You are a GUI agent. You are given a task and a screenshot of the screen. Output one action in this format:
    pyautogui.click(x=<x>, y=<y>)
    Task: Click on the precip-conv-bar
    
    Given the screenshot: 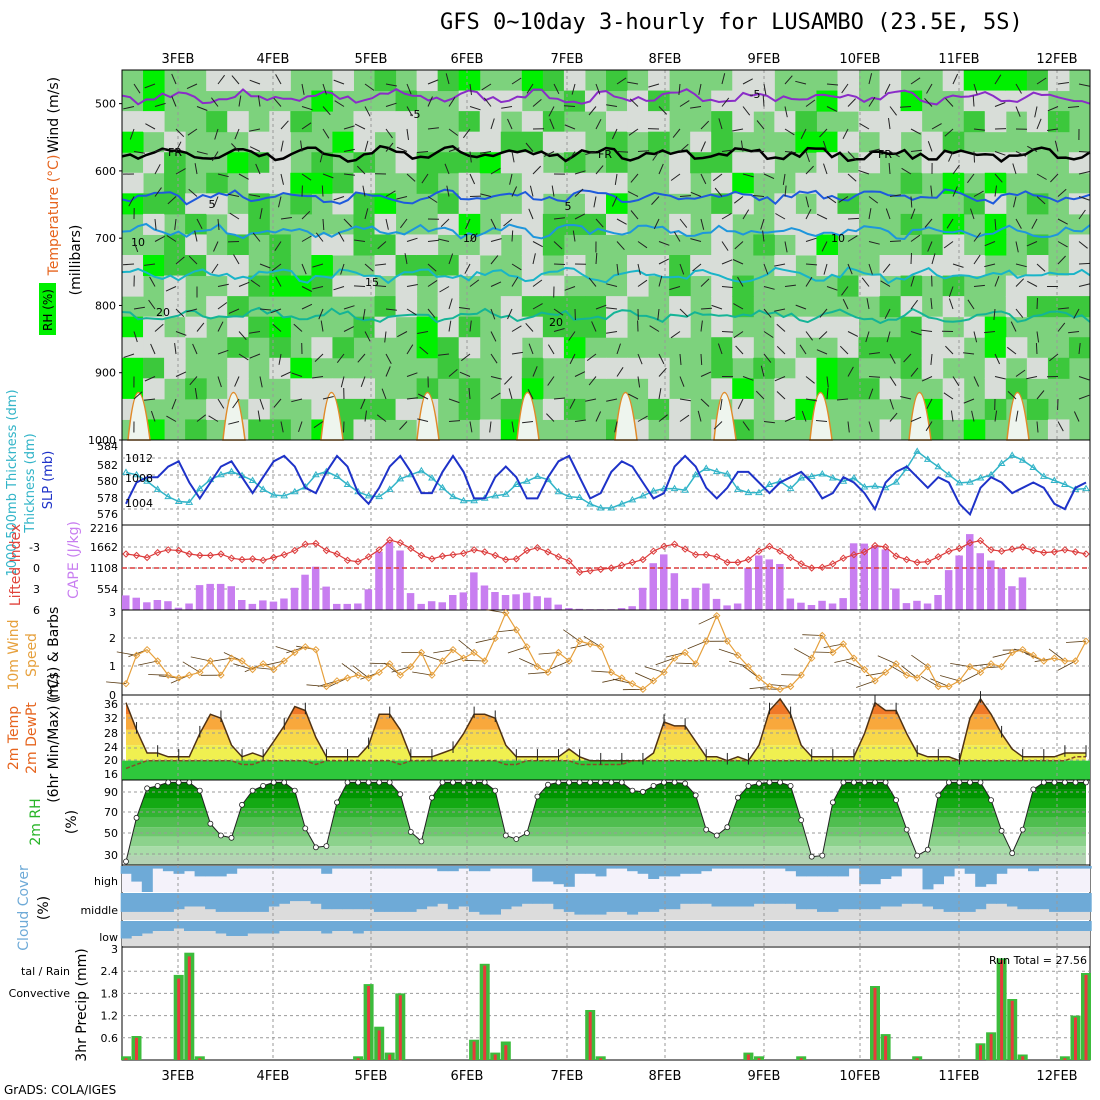 What is the action you would take?
    pyautogui.click(x=1065, y=1059)
    